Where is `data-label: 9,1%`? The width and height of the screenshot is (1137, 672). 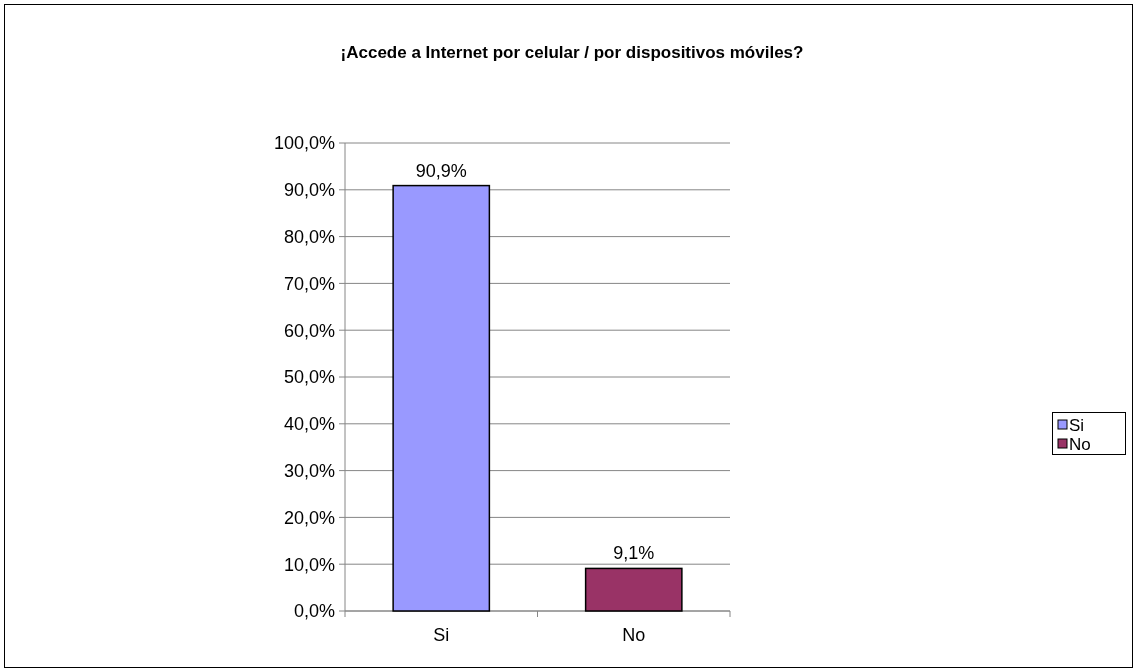 data-label: 9,1% is located at coordinates (634, 553).